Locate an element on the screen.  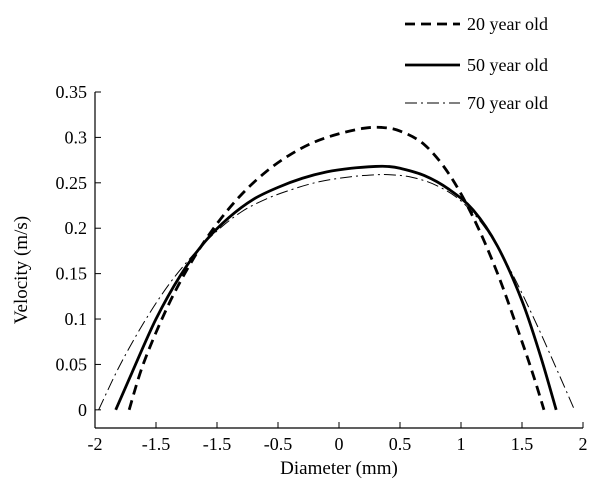
x-tick-label: 1.5 is located at coordinates (522, 444).